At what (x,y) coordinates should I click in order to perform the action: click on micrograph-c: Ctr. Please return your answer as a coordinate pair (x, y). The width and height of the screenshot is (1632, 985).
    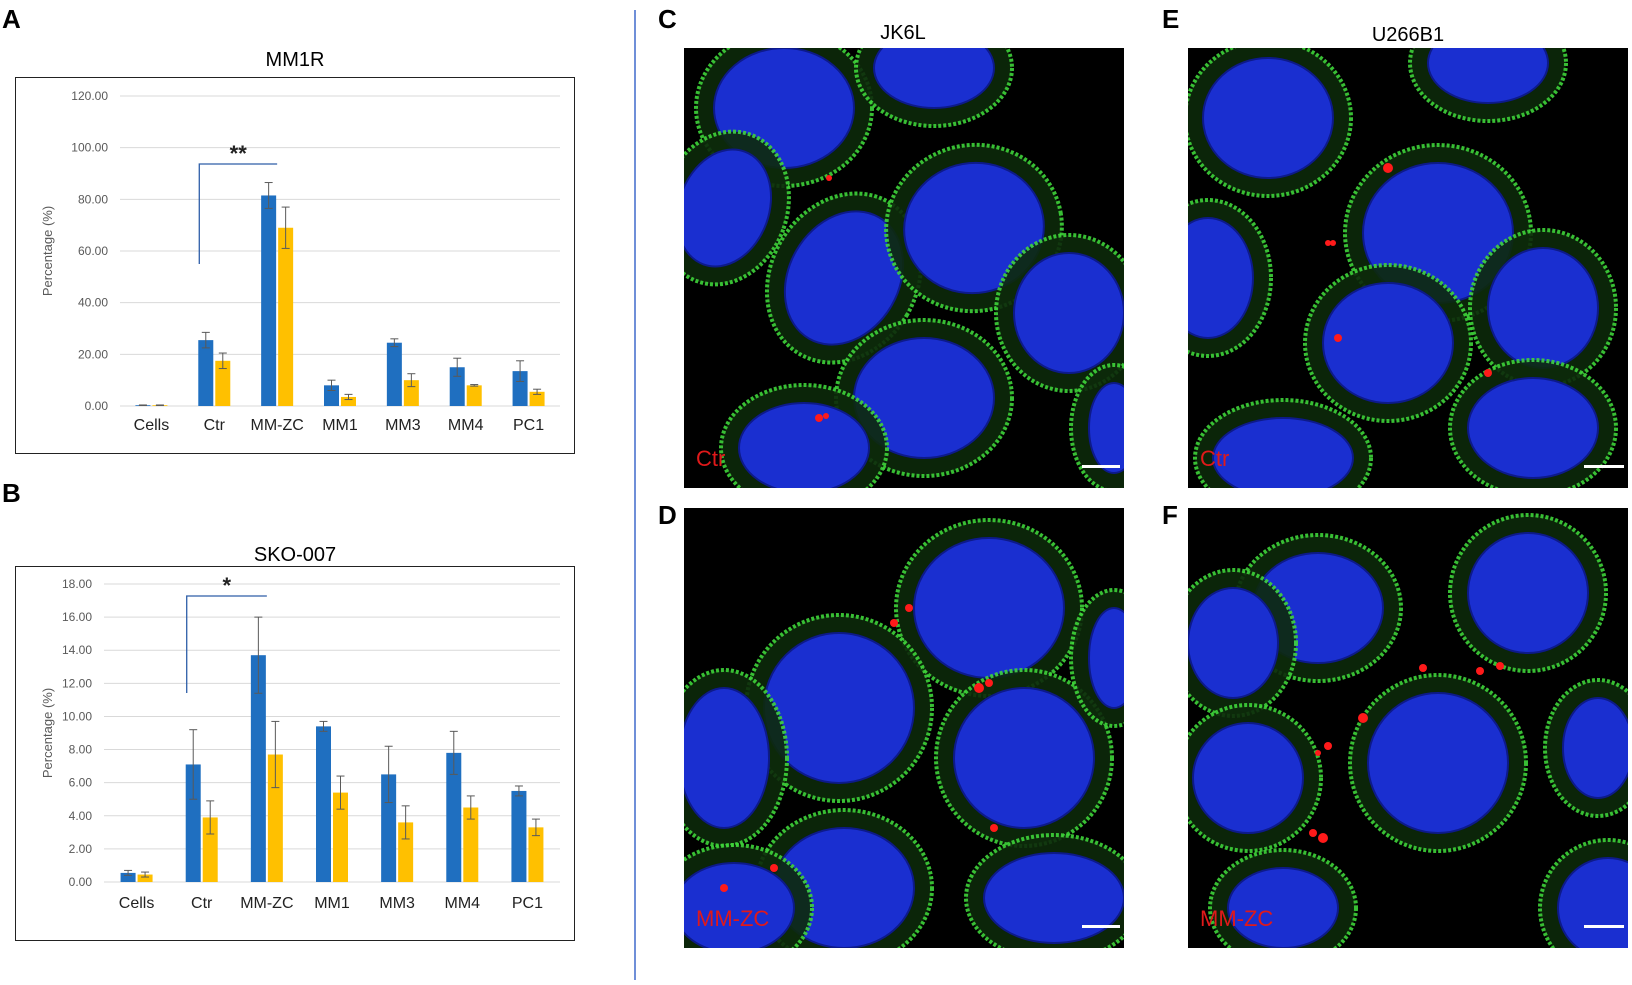
    Looking at the image, I should click on (904, 268).